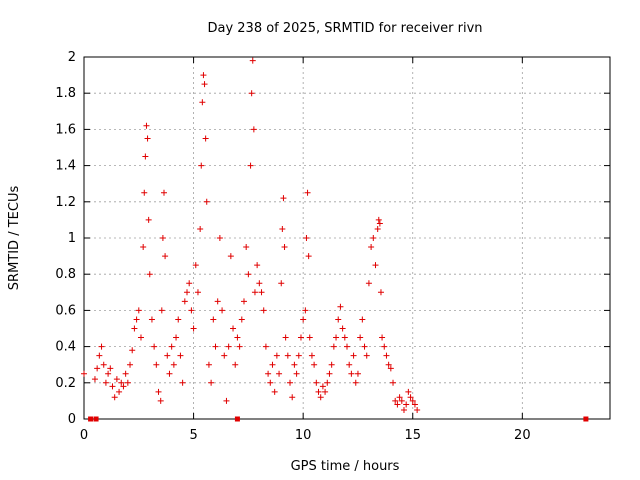 Image resolution: width=640 pixels, height=480 pixels. I want to click on y-tick-label: 1.2, so click(65, 202).